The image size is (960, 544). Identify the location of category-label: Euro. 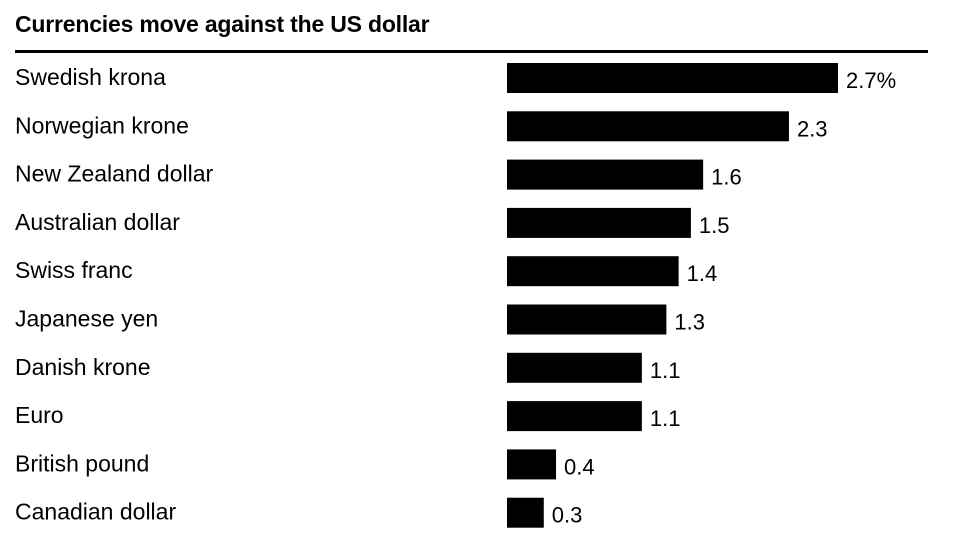
(39, 415).